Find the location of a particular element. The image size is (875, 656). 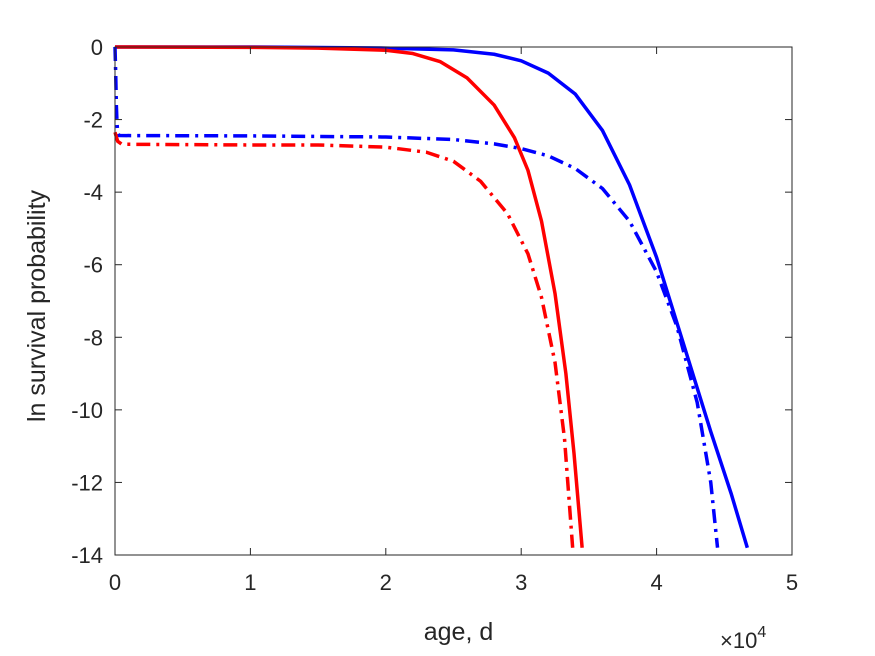

y-tick-label: -4 is located at coordinates (93, 192).